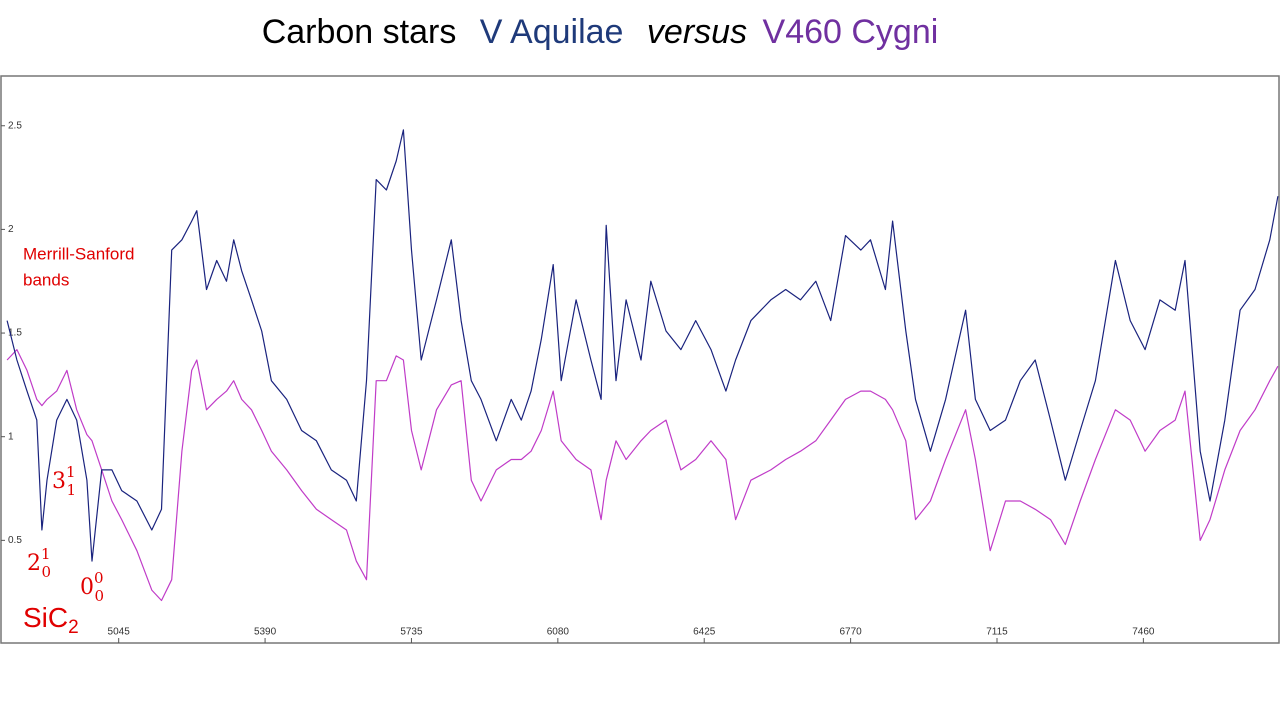  I want to click on transition-sub: 1, so click(72, 490).